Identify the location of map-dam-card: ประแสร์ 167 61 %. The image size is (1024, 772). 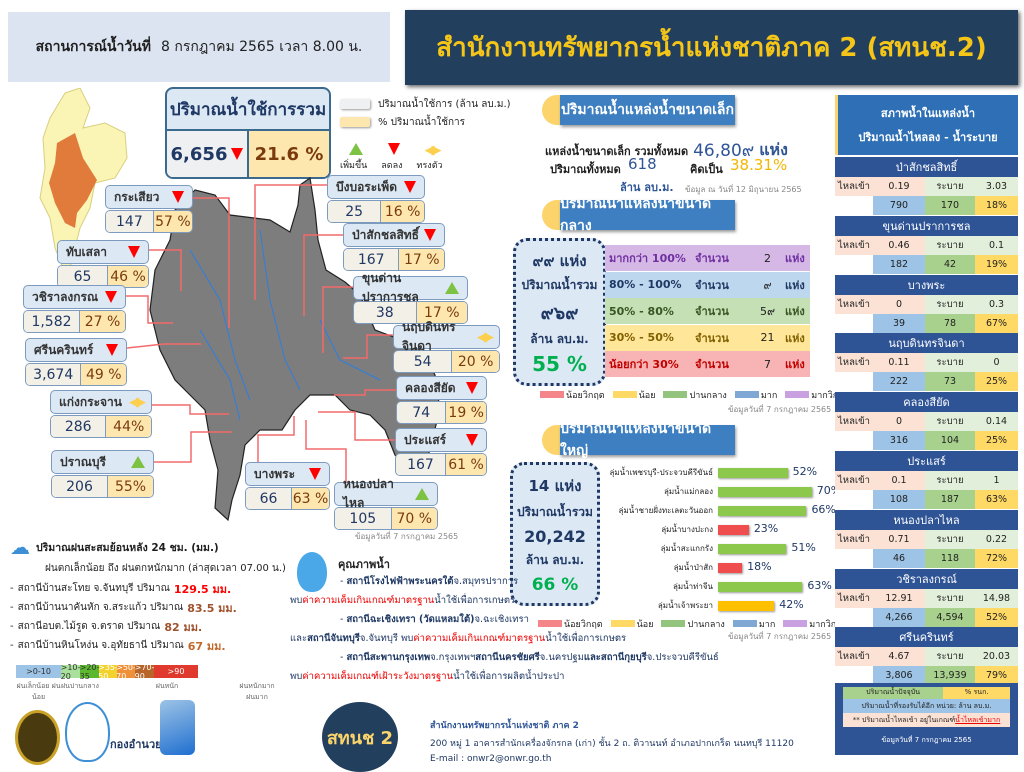
(441, 452).